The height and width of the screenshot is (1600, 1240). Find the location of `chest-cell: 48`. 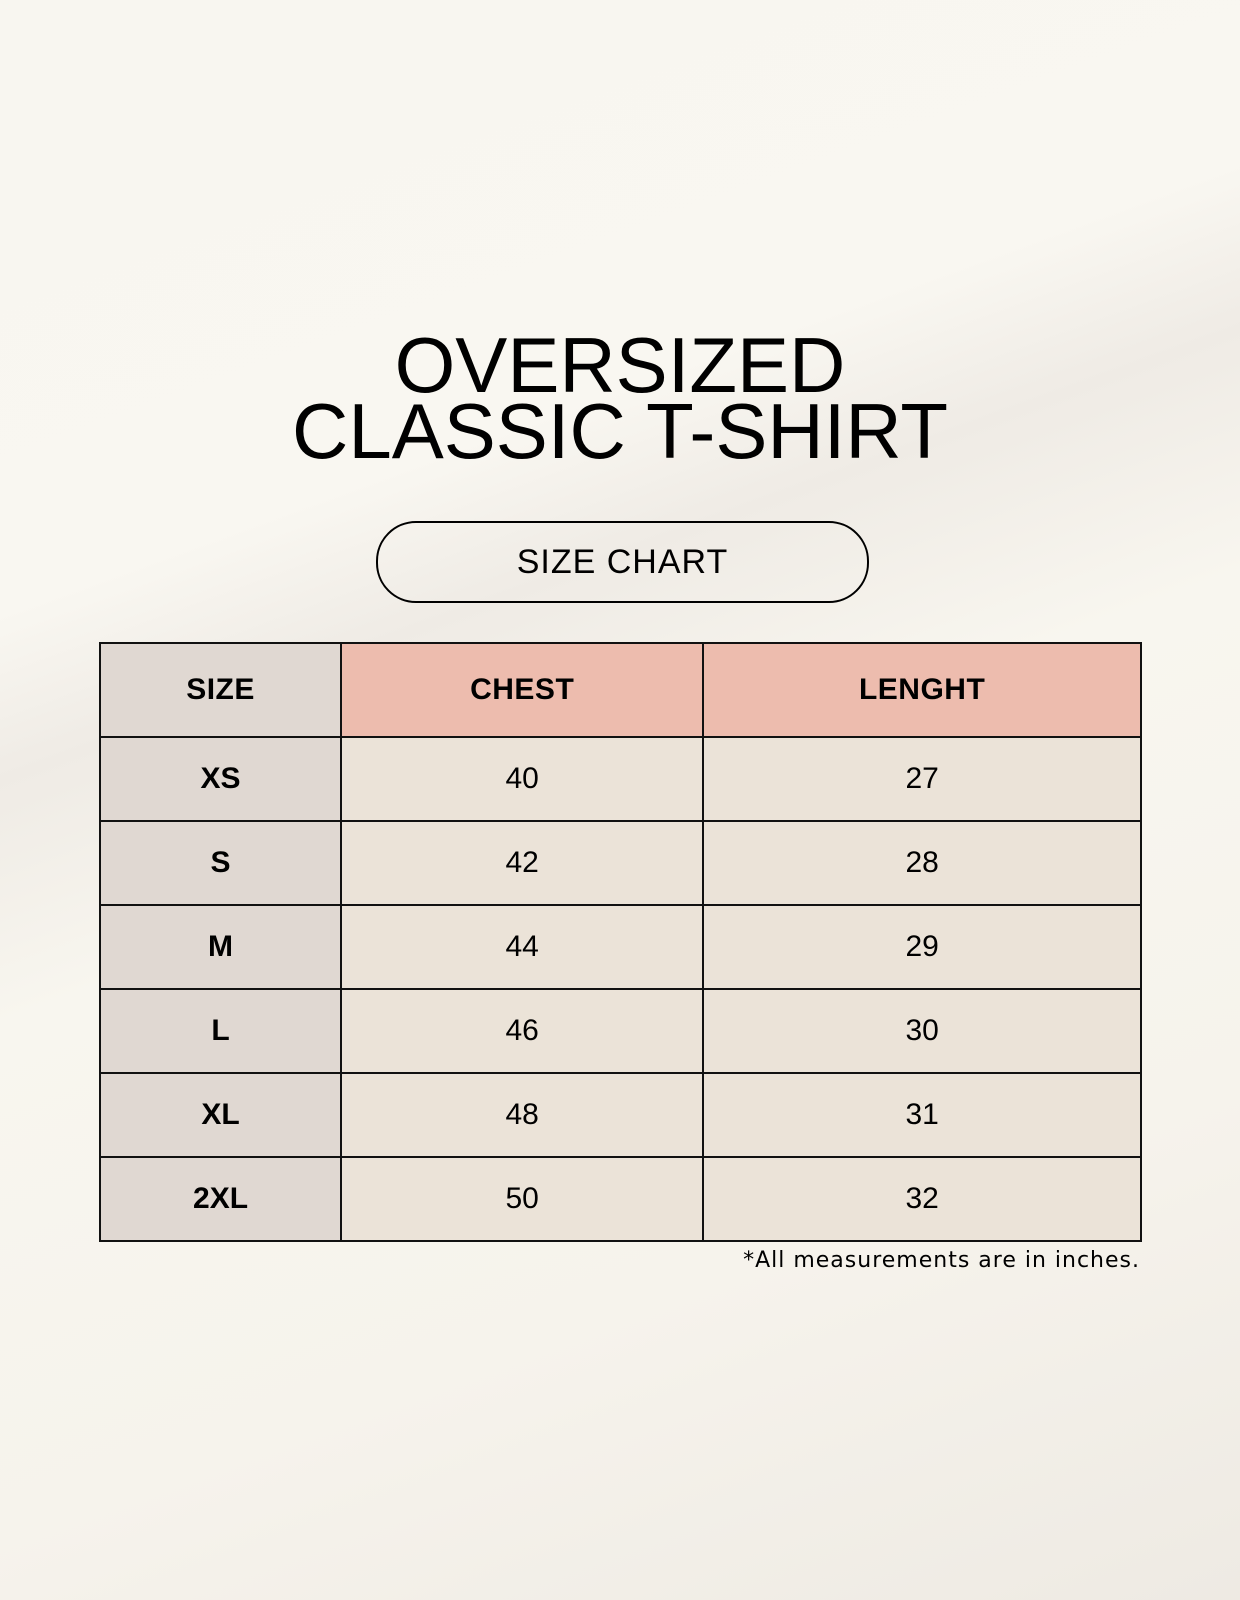

chest-cell: 48 is located at coordinates (522, 1115).